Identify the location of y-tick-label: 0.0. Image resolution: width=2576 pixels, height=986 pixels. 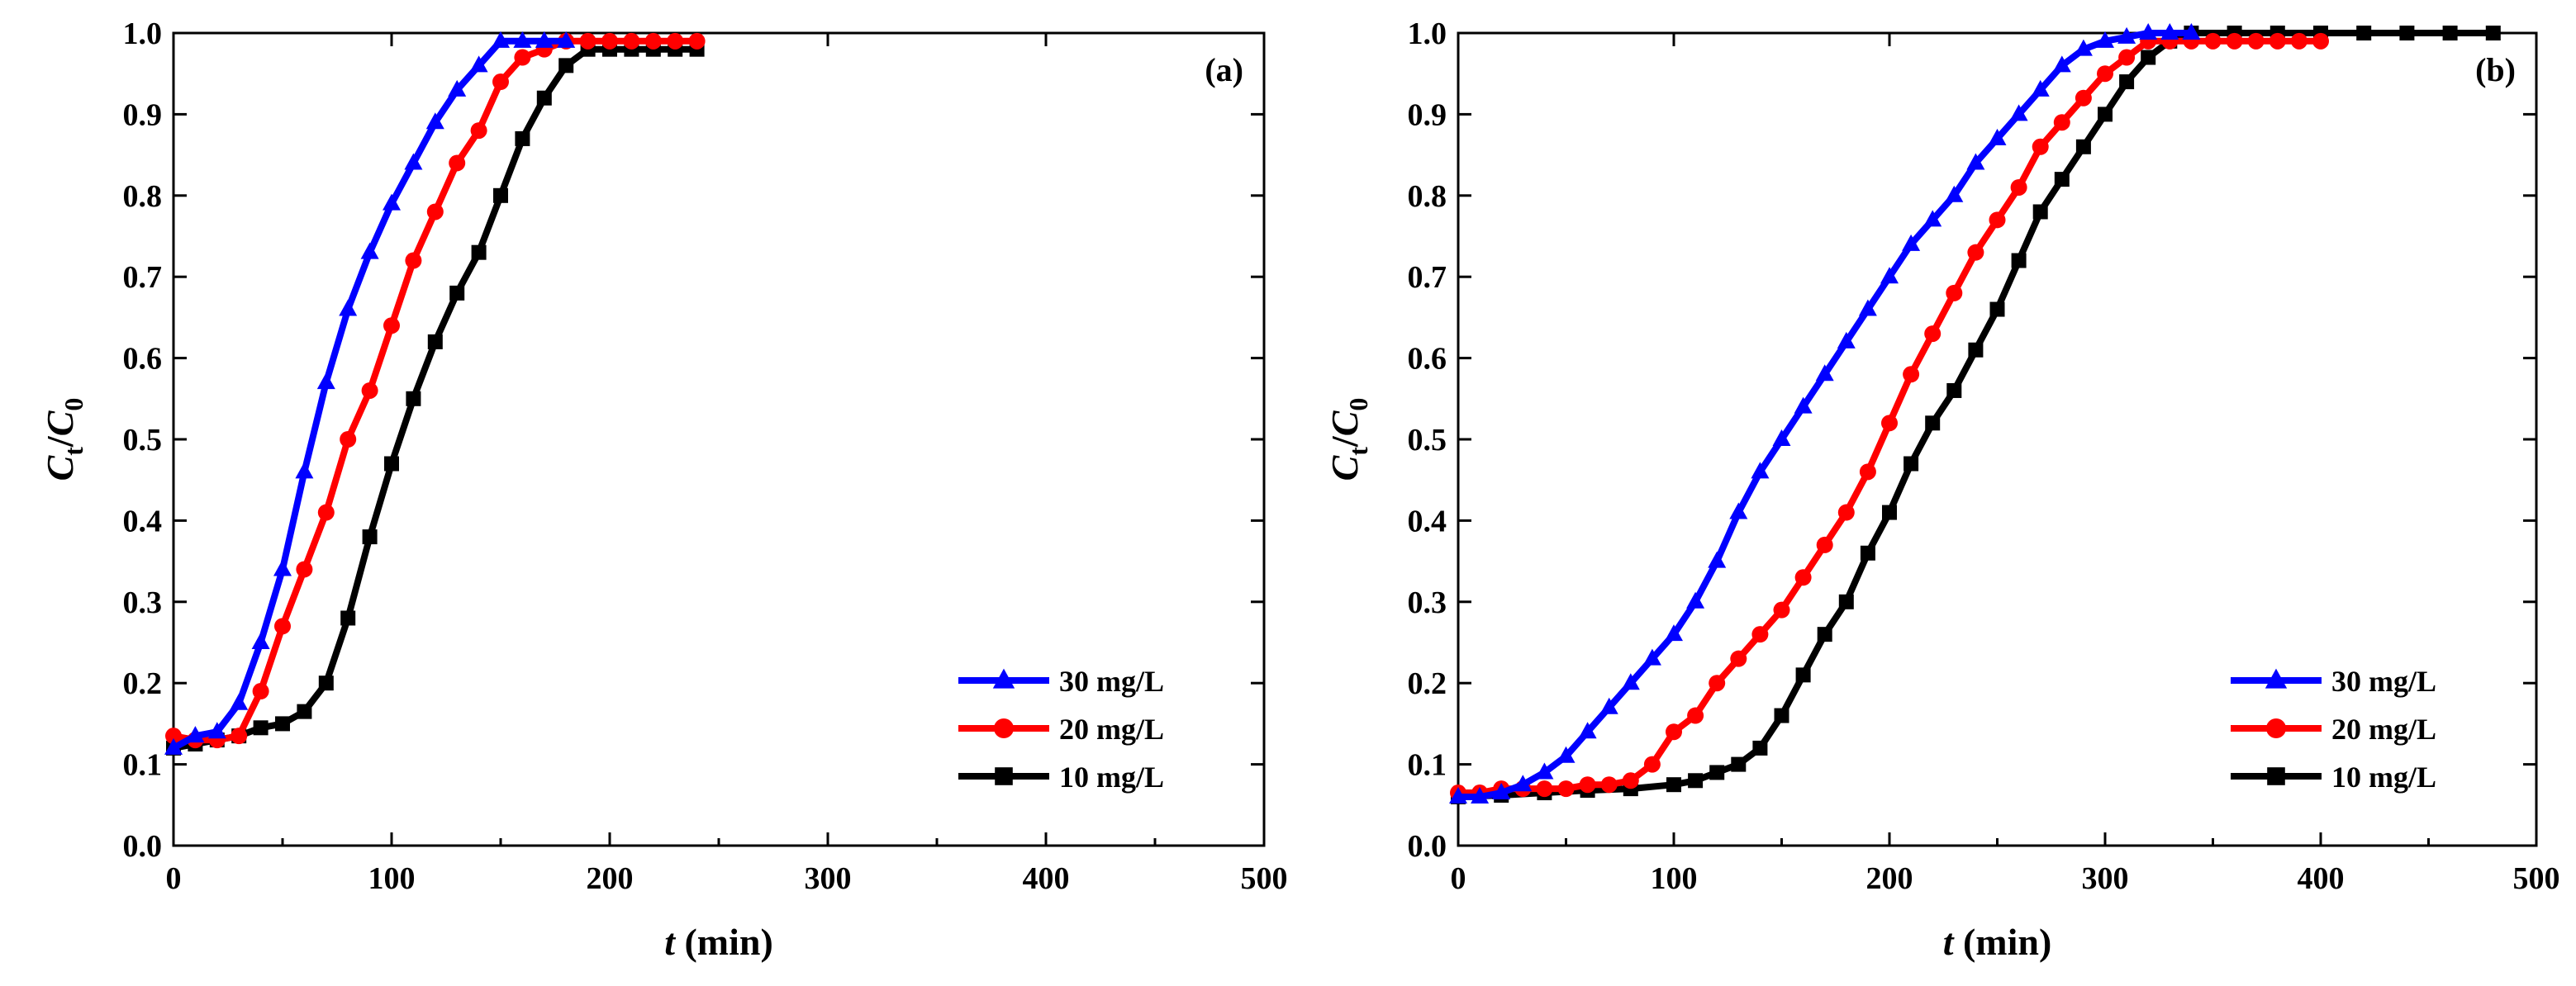
(143, 846).